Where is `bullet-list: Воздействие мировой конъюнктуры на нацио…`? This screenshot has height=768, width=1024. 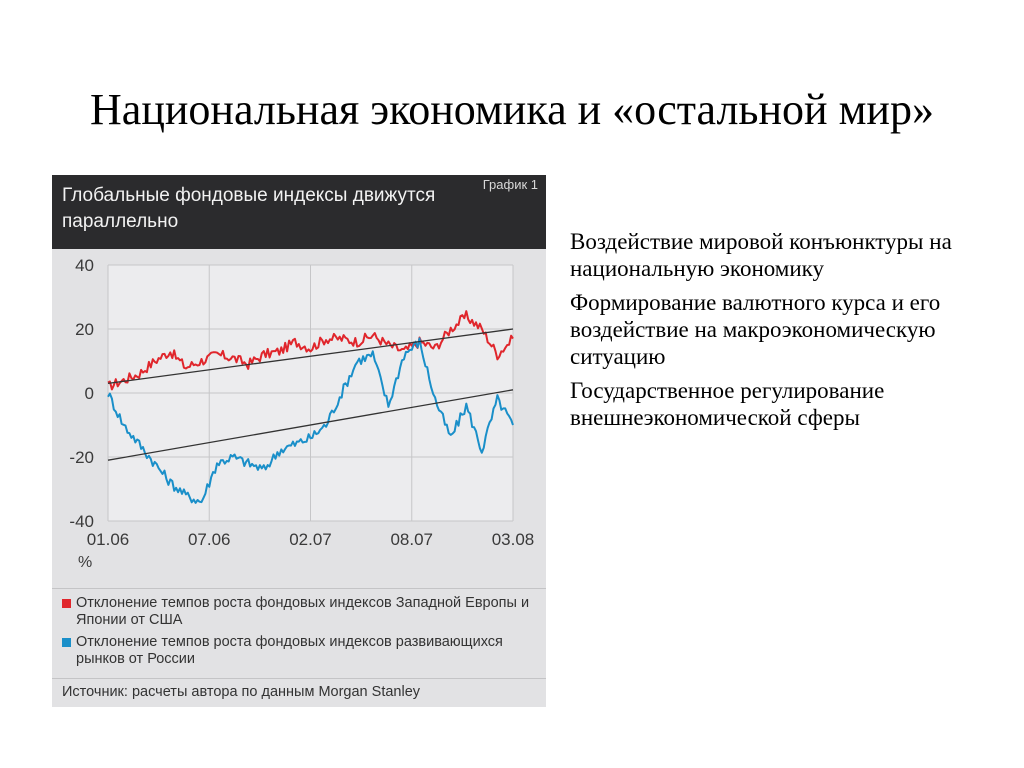 bullet-list: Воздействие мировой конъюнктуры на нацио… is located at coordinates (790, 333).